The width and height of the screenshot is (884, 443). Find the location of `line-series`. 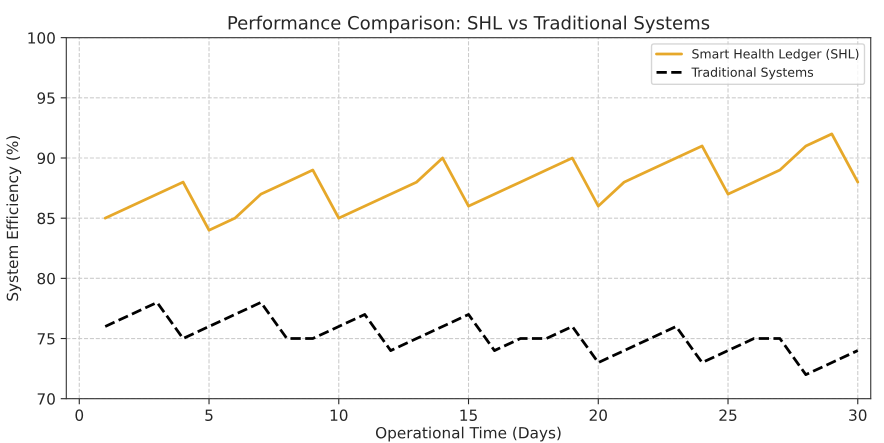

line-series is located at coordinates (482, 338).